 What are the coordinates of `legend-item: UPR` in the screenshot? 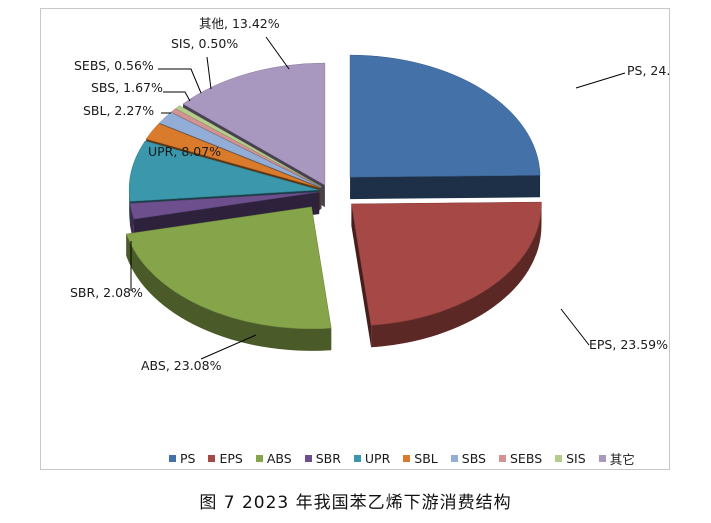 It's located at (372, 458).